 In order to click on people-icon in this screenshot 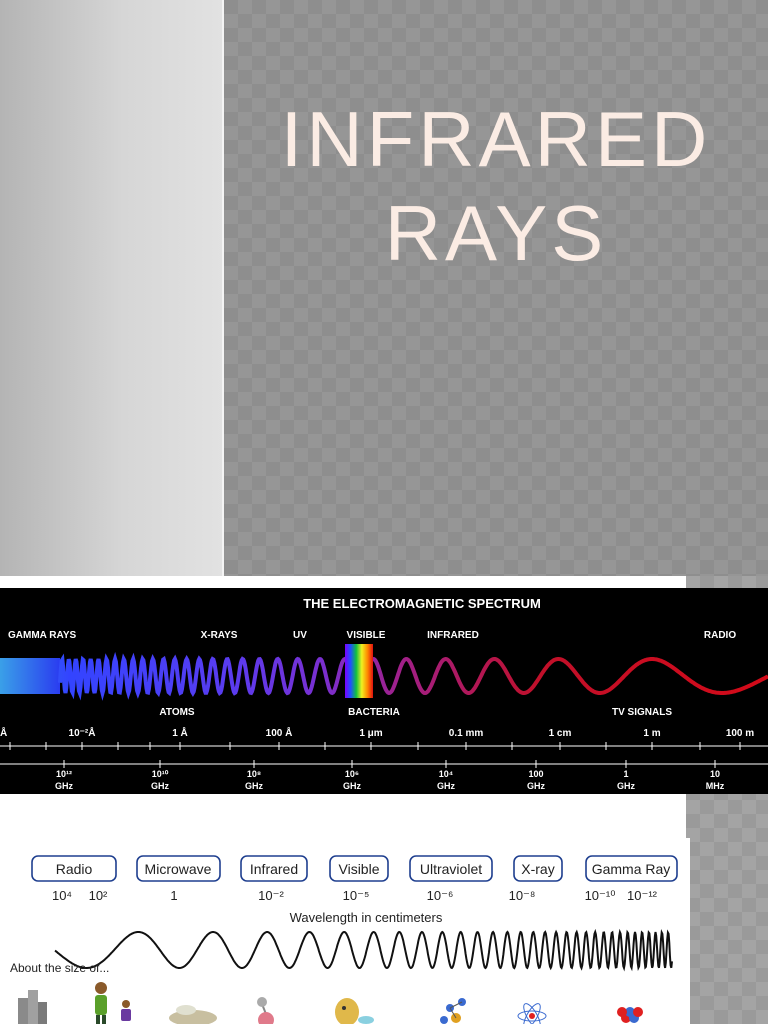, I will do `click(113, 1003)`.